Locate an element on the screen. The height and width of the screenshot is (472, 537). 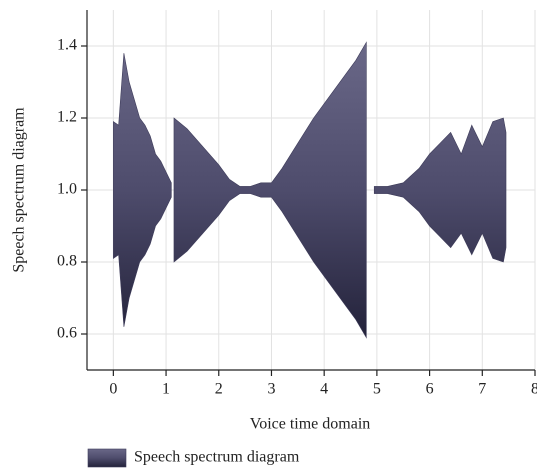
x-tick-label: 4 is located at coordinates (324, 389).